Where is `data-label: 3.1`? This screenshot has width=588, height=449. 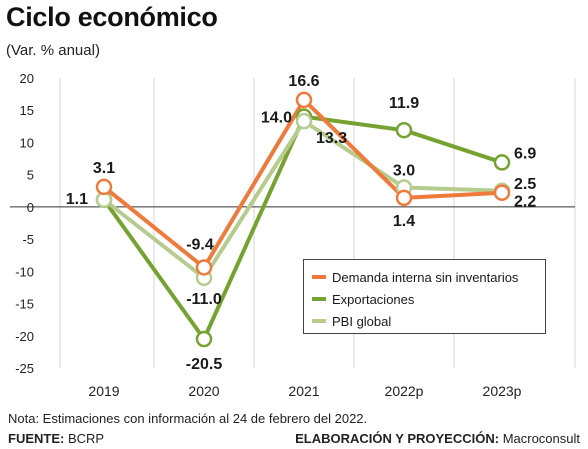
data-label: 3.1 is located at coordinates (104, 168).